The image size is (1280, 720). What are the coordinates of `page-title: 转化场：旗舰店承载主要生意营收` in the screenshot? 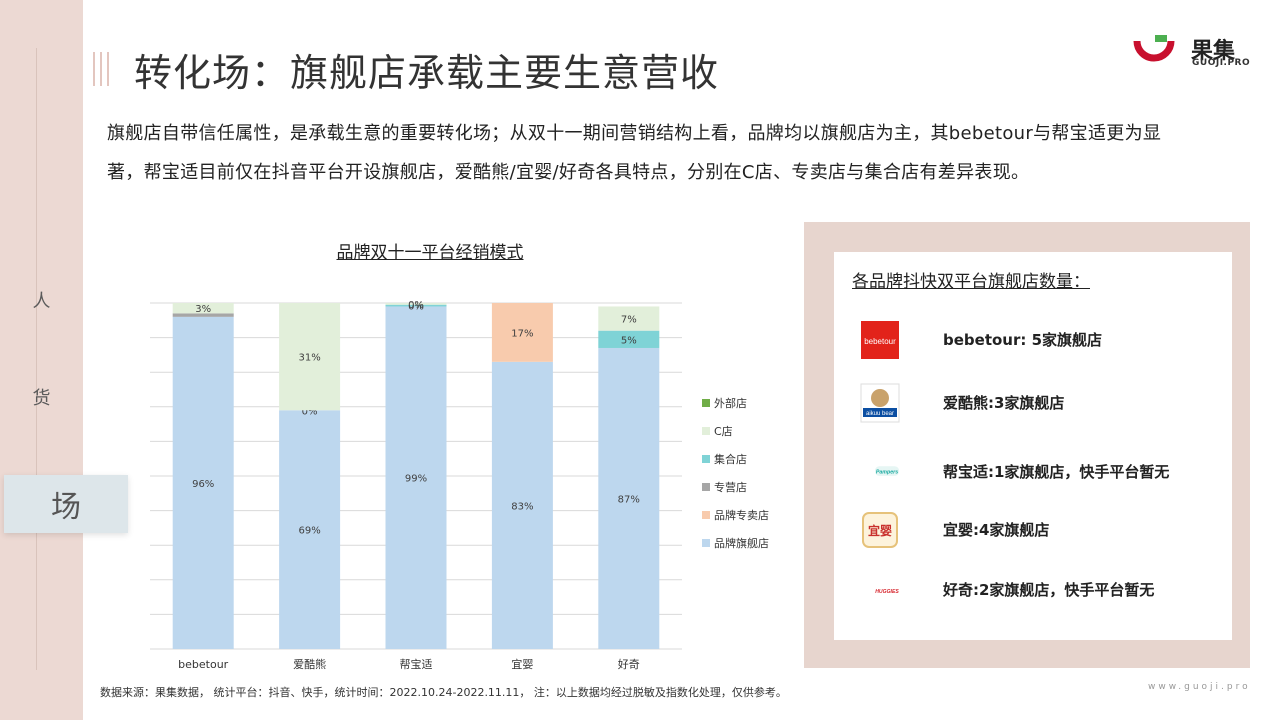 It's located at (427, 73).